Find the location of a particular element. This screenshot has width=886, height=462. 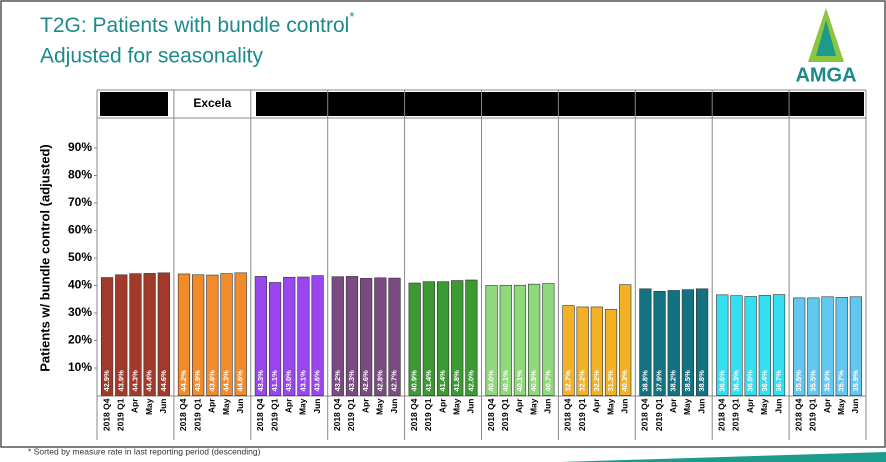

y-axis-label: Patients w/ bundle control (adjusted) is located at coordinates (44, 258).